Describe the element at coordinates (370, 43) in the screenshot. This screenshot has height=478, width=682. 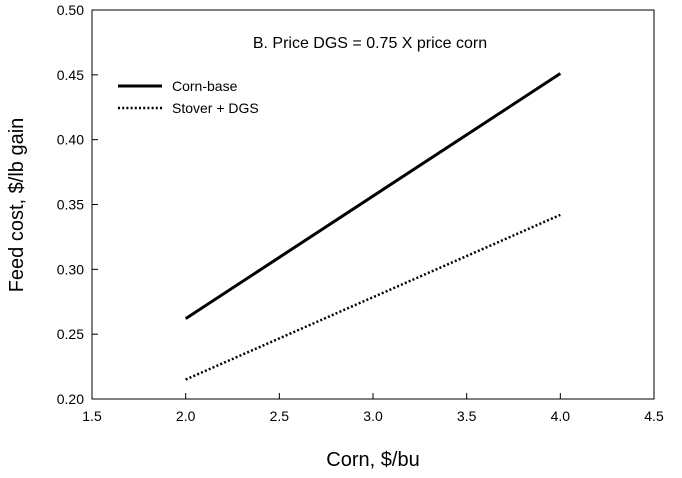
I see `chart-annotation: B. Price DGS = 0.75 X price corn` at that location.